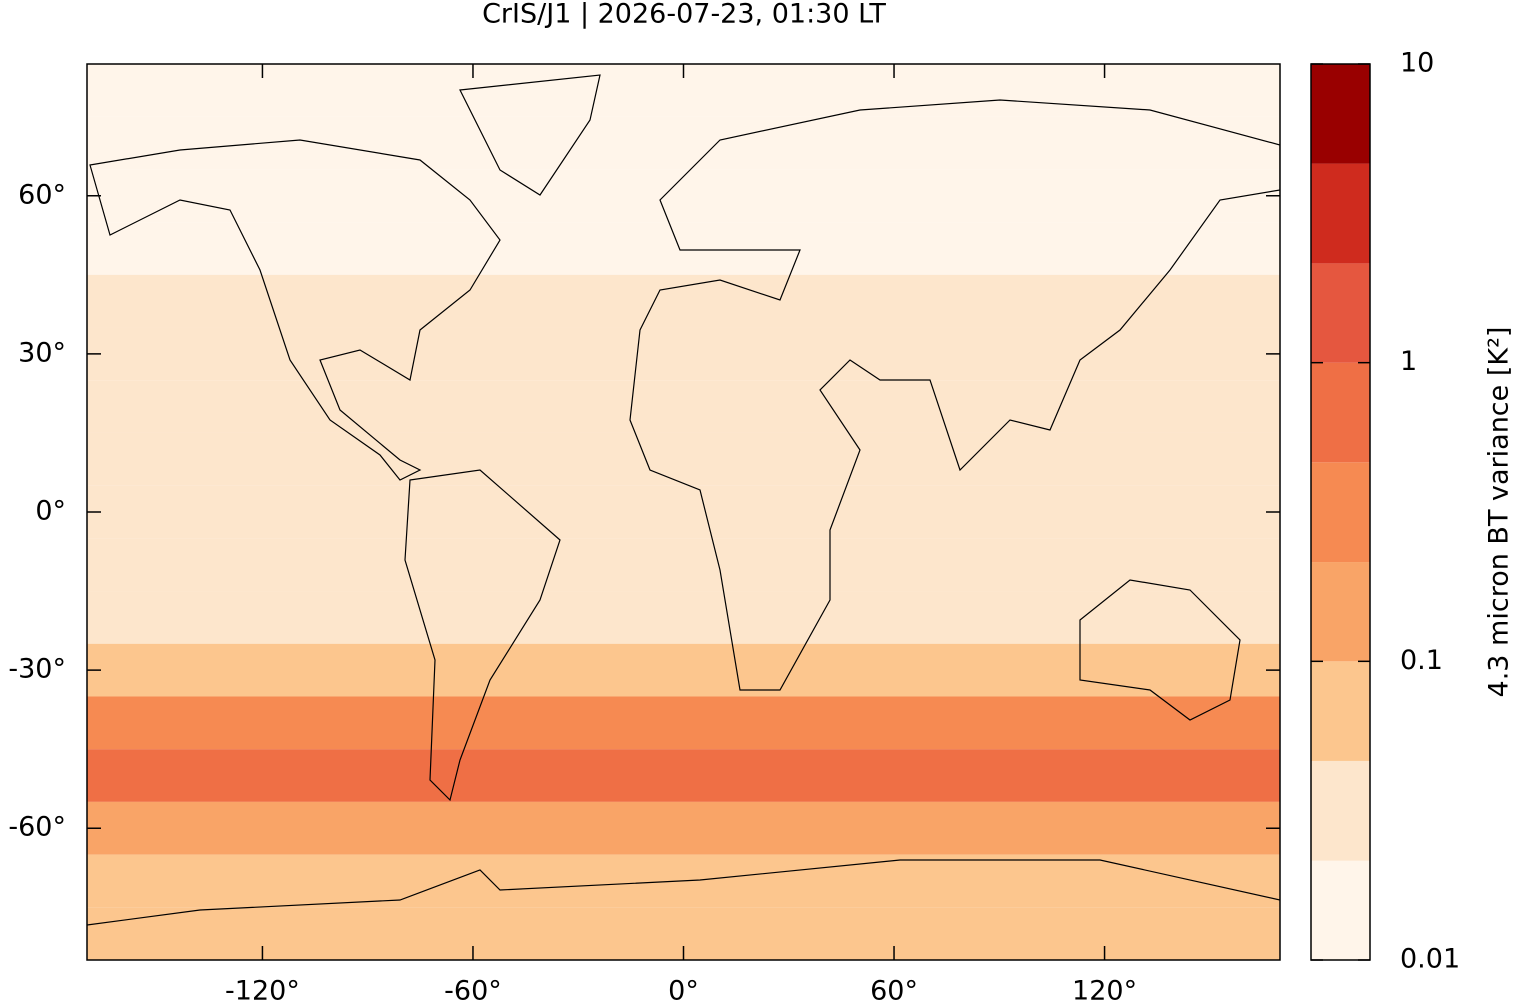  What do you see at coordinates (37, 669) in the screenshot?
I see `y-tick-label: -30°` at bounding box center [37, 669].